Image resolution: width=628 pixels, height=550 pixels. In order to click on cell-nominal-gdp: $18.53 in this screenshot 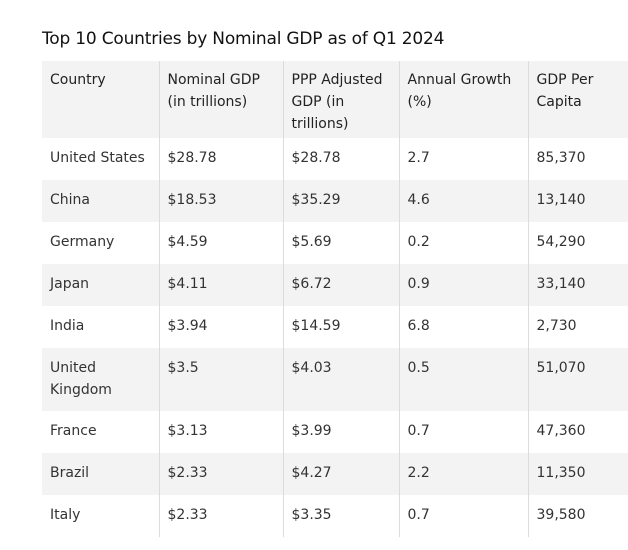, I will do `click(221, 201)`.